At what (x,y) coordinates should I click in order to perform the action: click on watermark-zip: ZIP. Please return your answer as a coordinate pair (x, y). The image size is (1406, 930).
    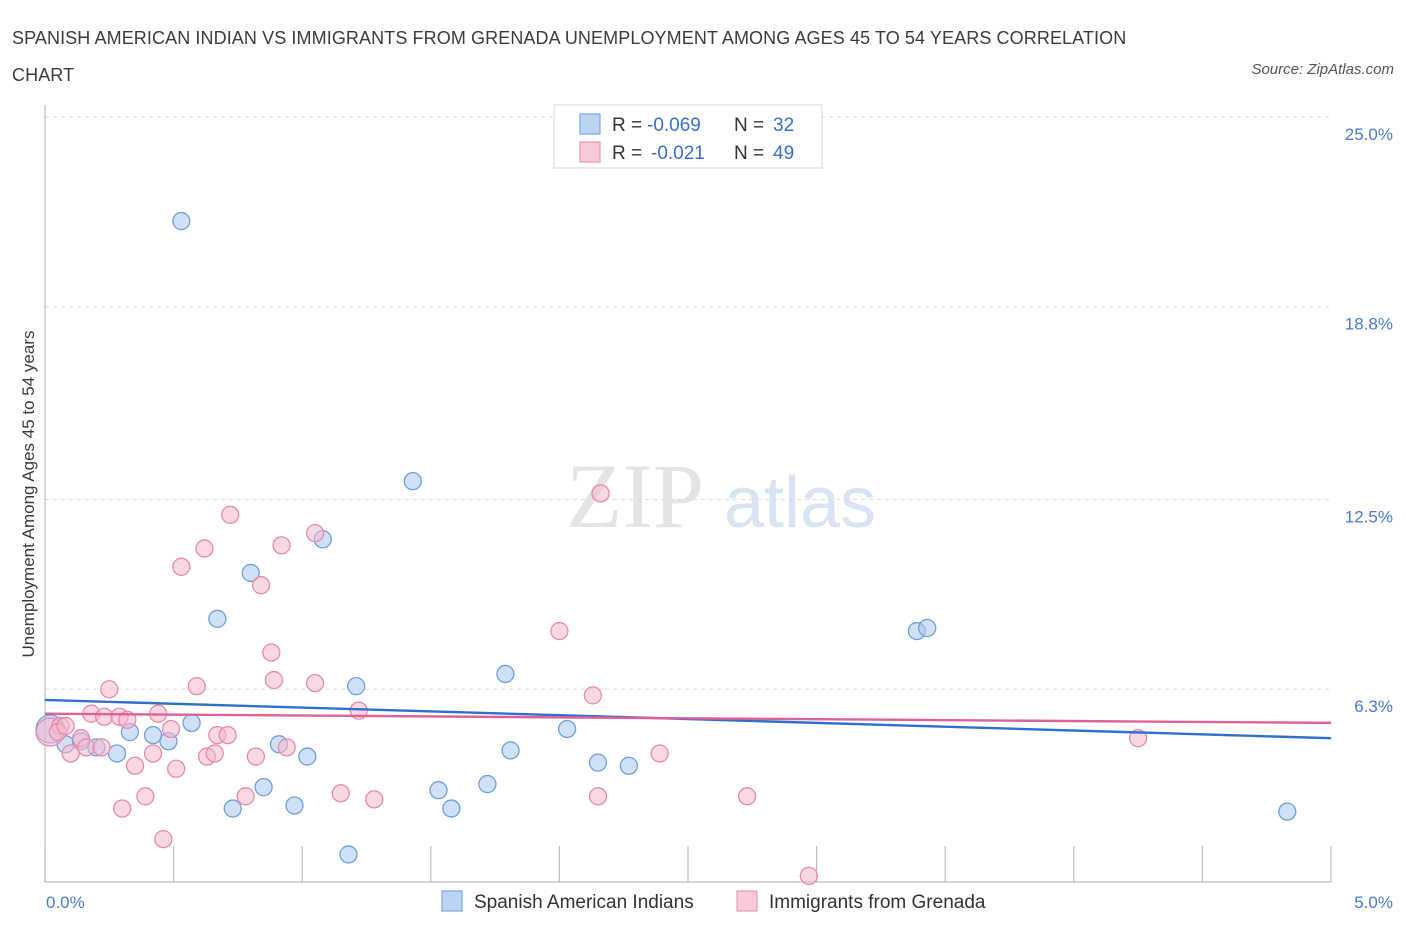
    Looking at the image, I should click on (635, 496).